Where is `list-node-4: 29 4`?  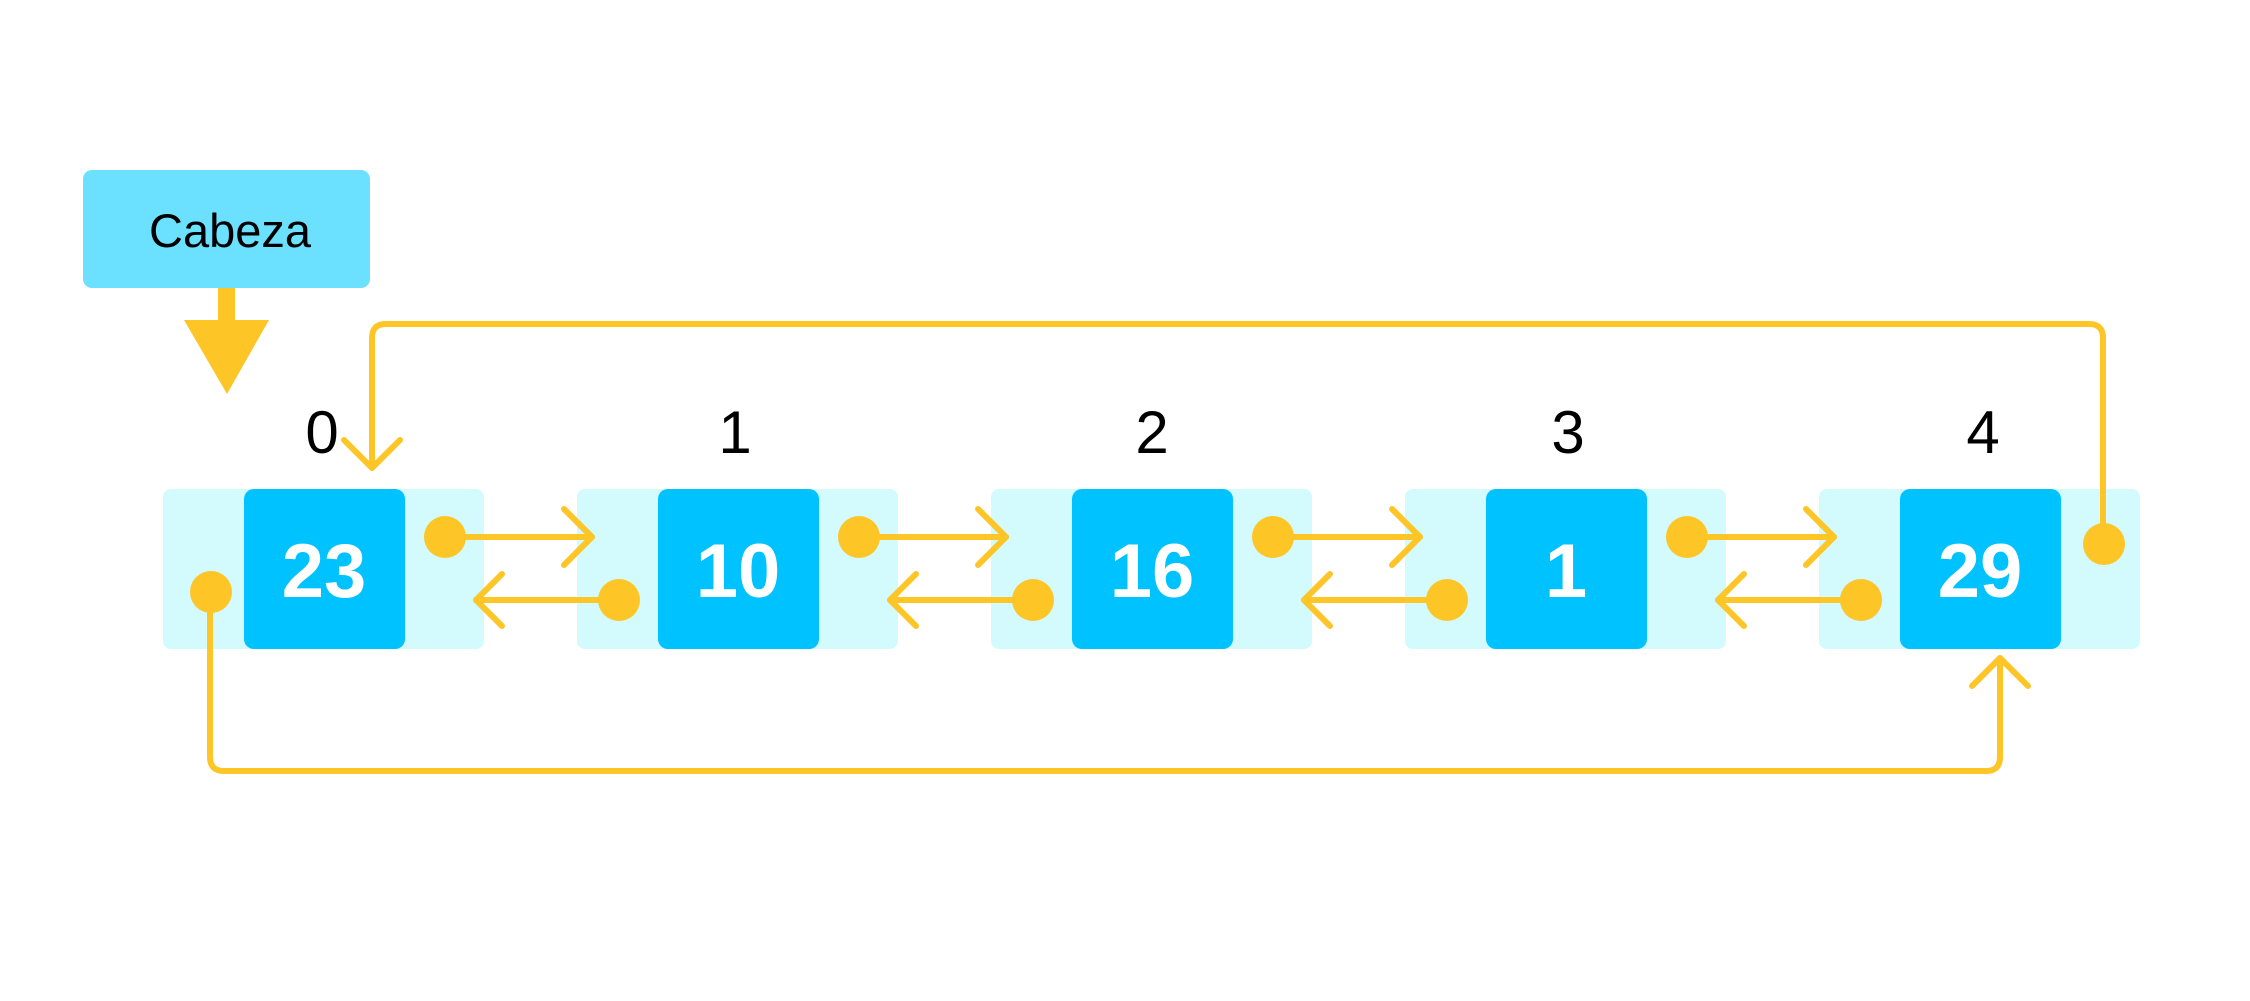 list-node-4: 29 4 is located at coordinates (1979, 524).